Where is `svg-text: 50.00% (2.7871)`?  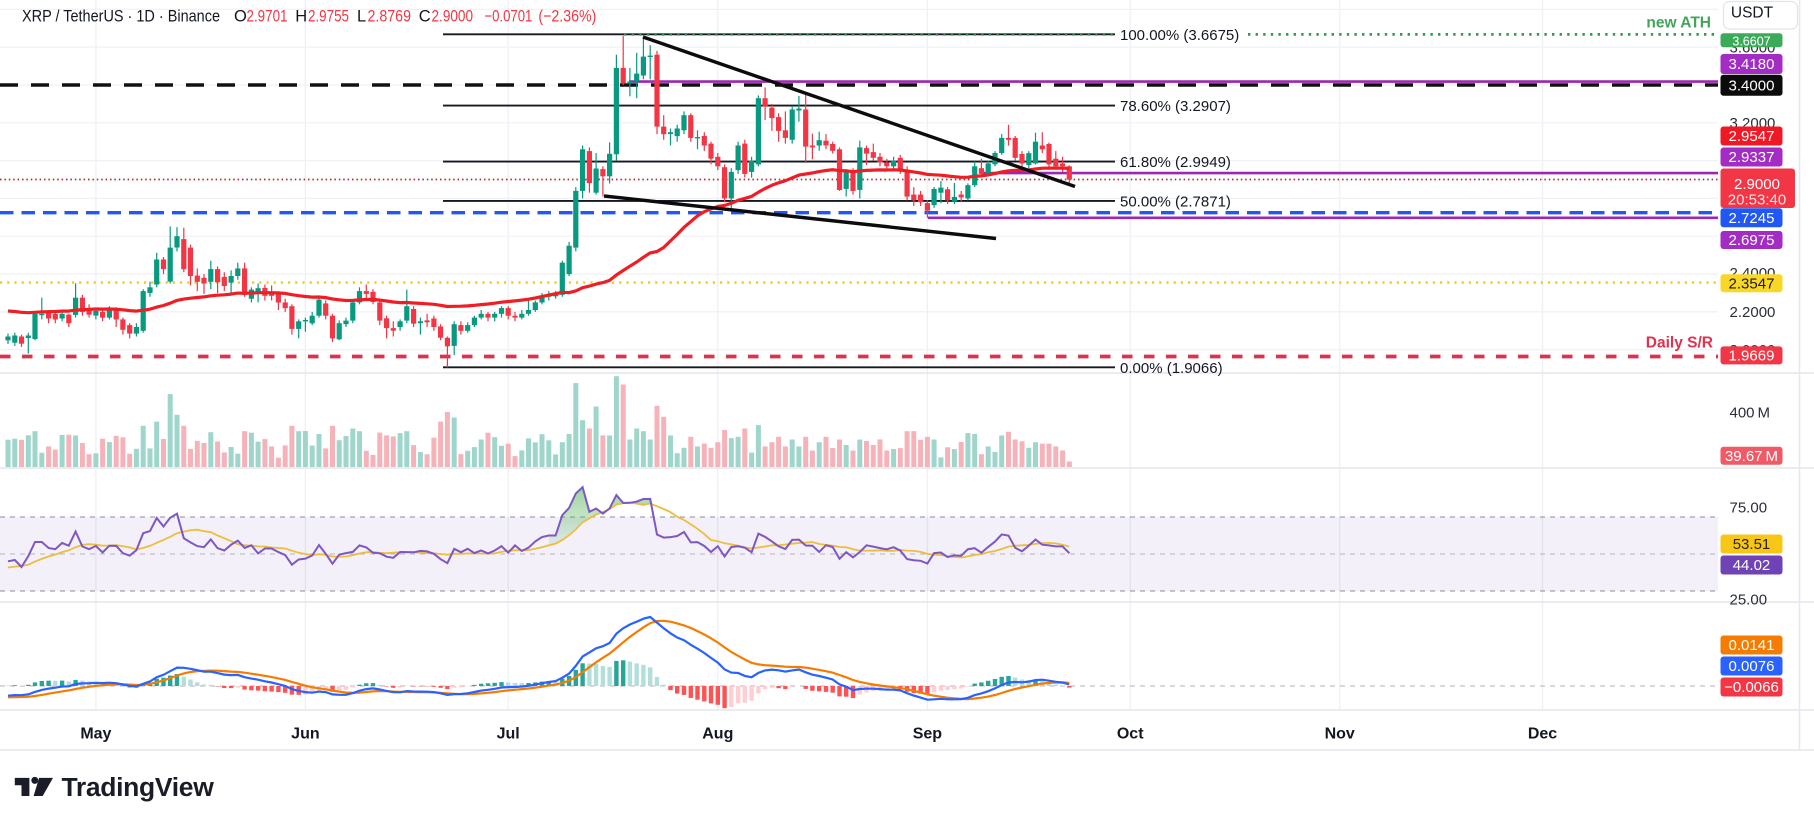 svg-text: 50.00% (2.7871) is located at coordinates (1175, 201).